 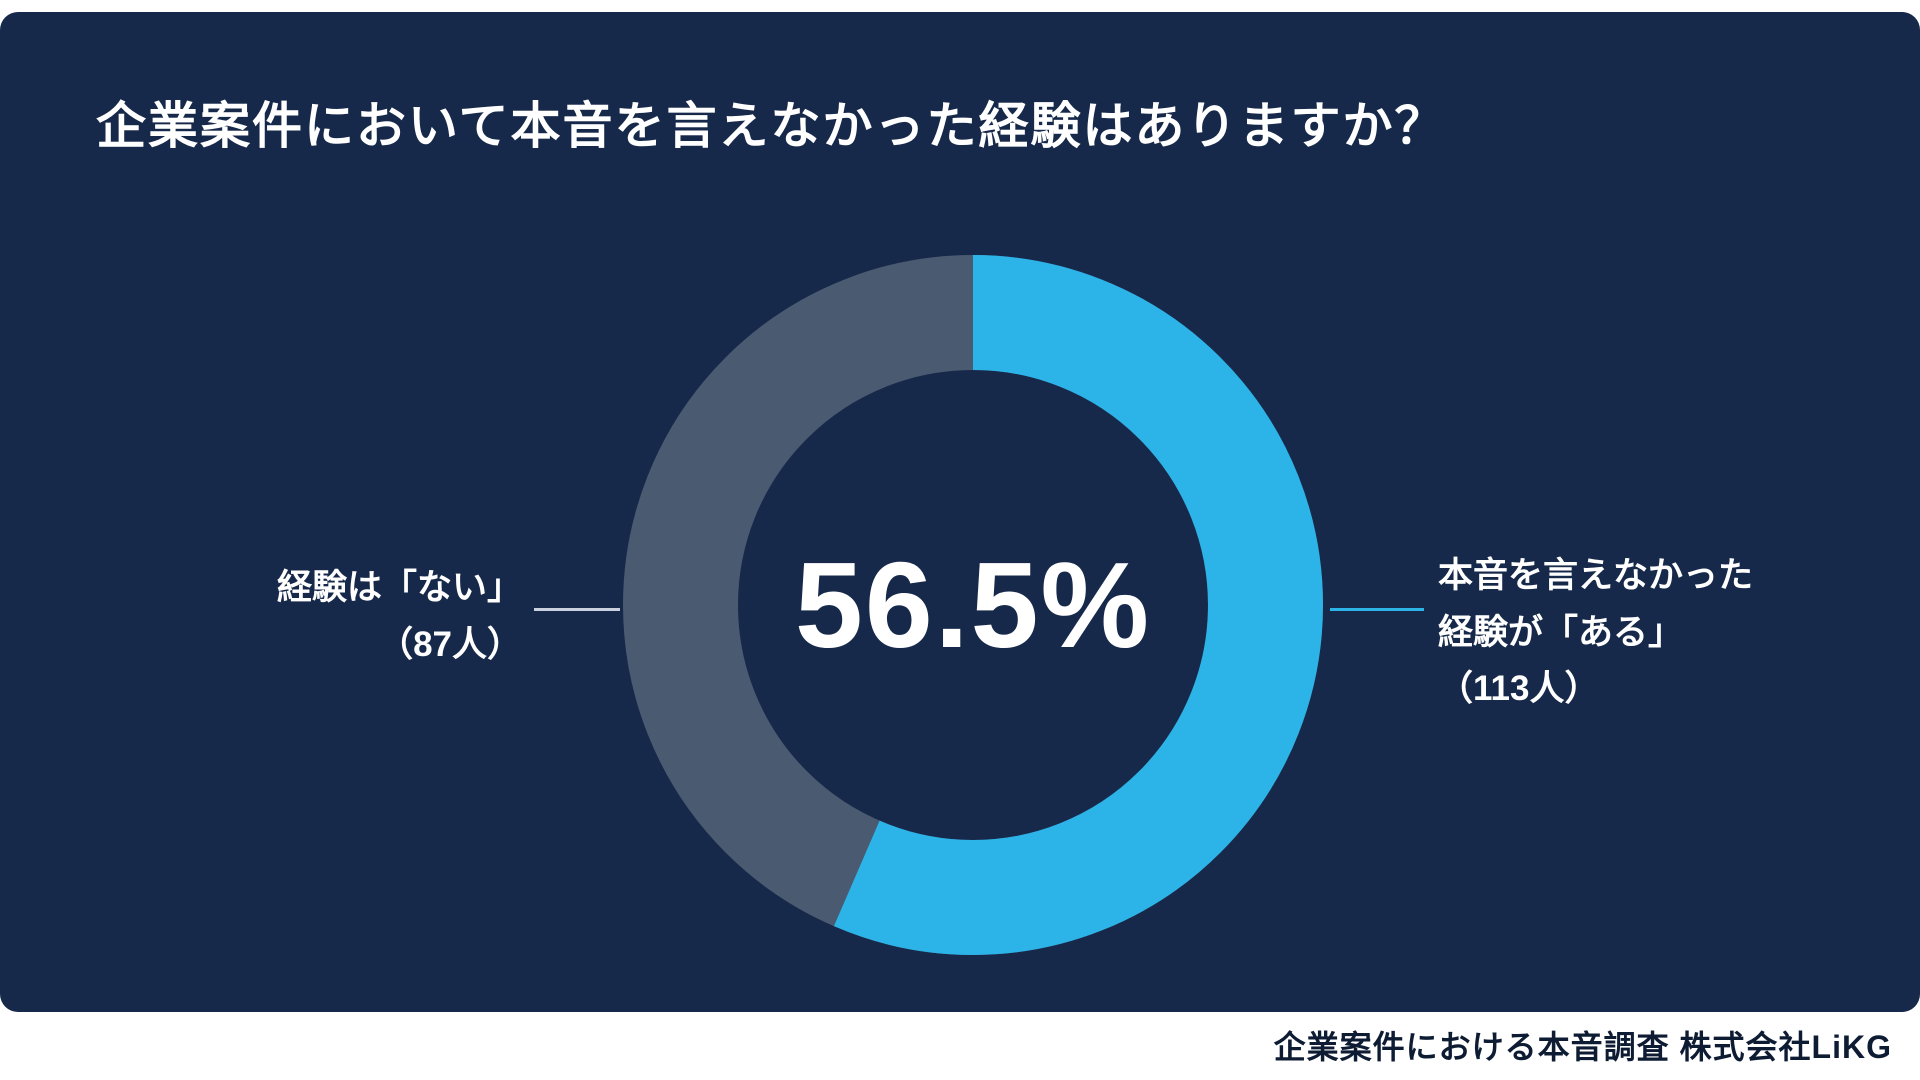 I want to click on chart-title: 企業案件において本音を言えなかった経験はありますか？, so click(x=771, y=126).